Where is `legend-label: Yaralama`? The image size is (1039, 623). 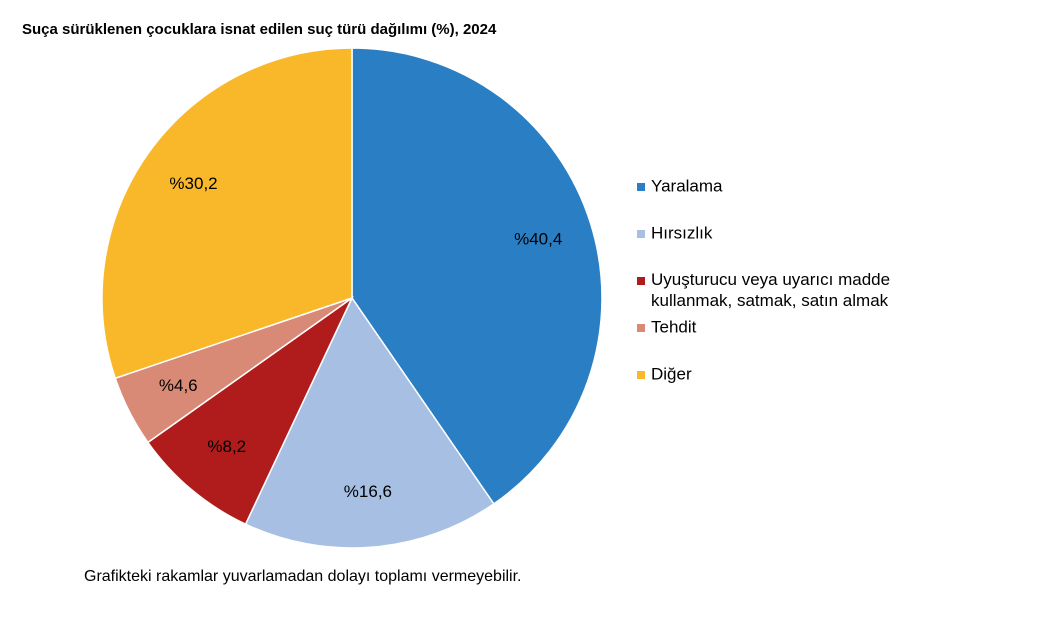
legend-label: Yaralama is located at coordinates (687, 185).